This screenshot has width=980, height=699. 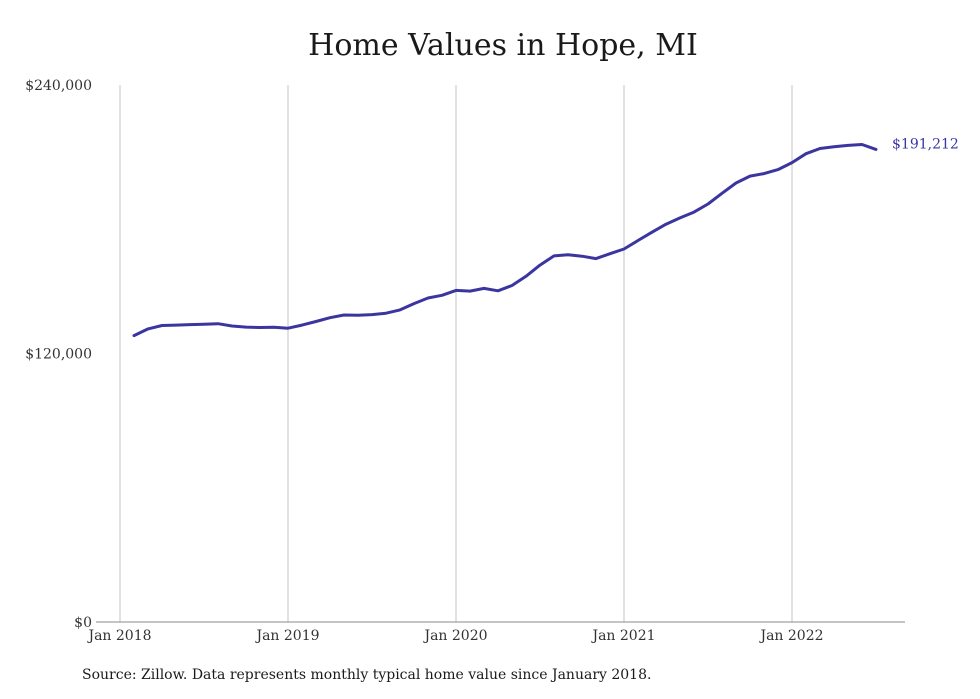 What do you see at coordinates (622, 636) in the screenshot?
I see `x-tick-label: Jan 2021` at bounding box center [622, 636].